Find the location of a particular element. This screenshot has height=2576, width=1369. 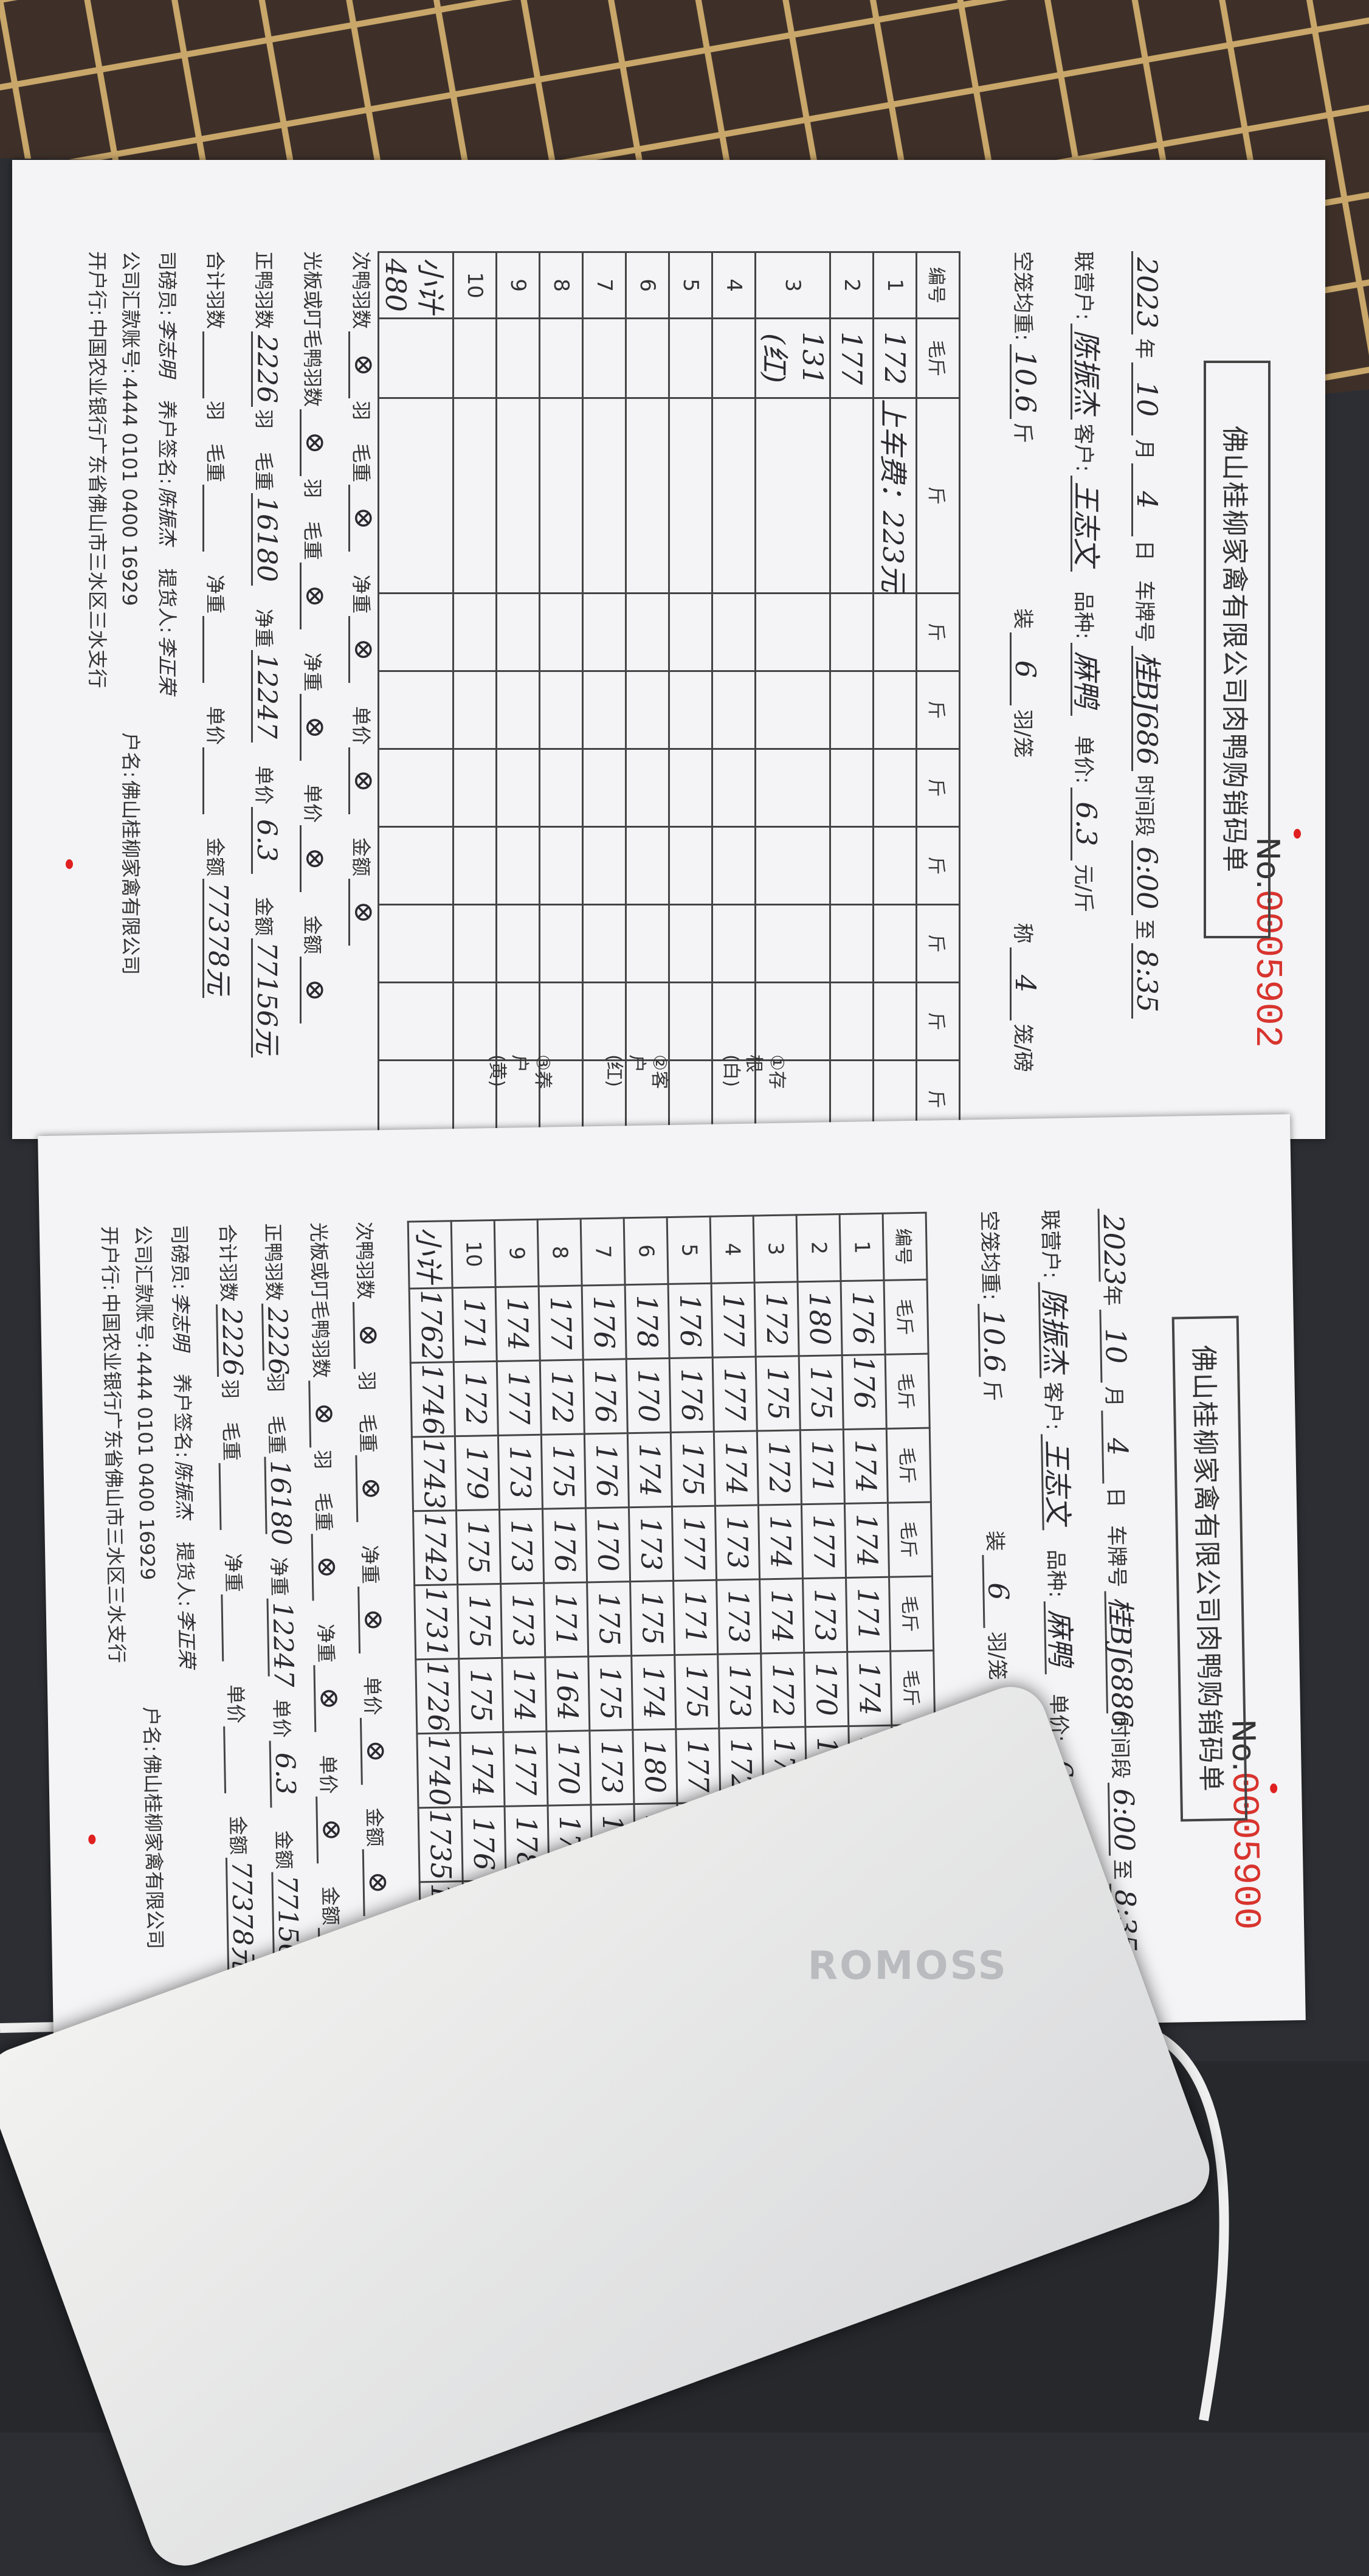

weight-cell: 179 is located at coordinates (477, 1473).